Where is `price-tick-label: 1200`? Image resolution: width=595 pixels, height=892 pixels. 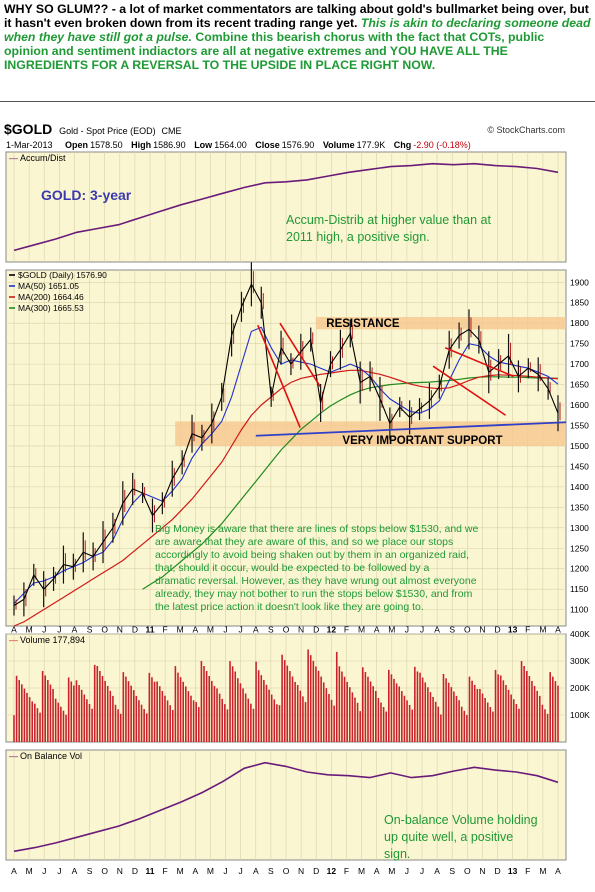 price-tick-label: 1200 is located at coordinates (579, 569).